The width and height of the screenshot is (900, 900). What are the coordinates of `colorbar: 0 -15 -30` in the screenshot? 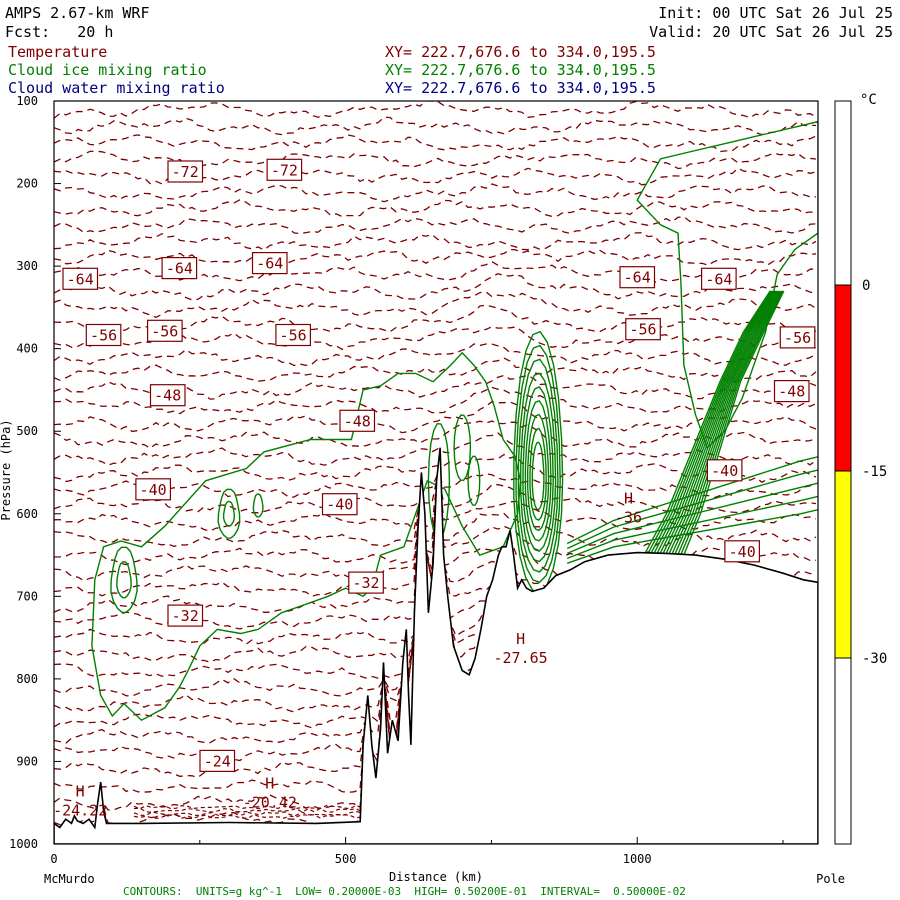 It's located at (860, 472).